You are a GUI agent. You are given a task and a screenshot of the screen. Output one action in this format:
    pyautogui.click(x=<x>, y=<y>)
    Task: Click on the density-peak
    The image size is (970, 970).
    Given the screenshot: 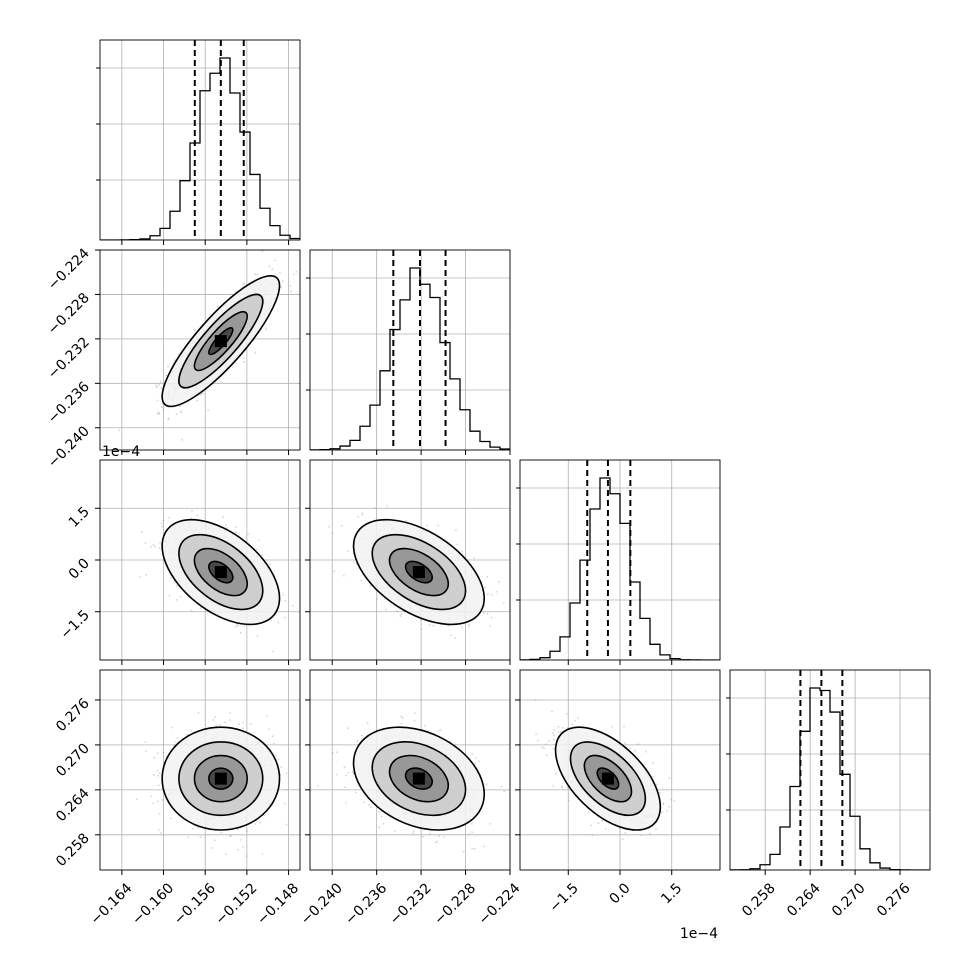 What is the action you would take?
    pyautogui.click(x=418, y=778)
    